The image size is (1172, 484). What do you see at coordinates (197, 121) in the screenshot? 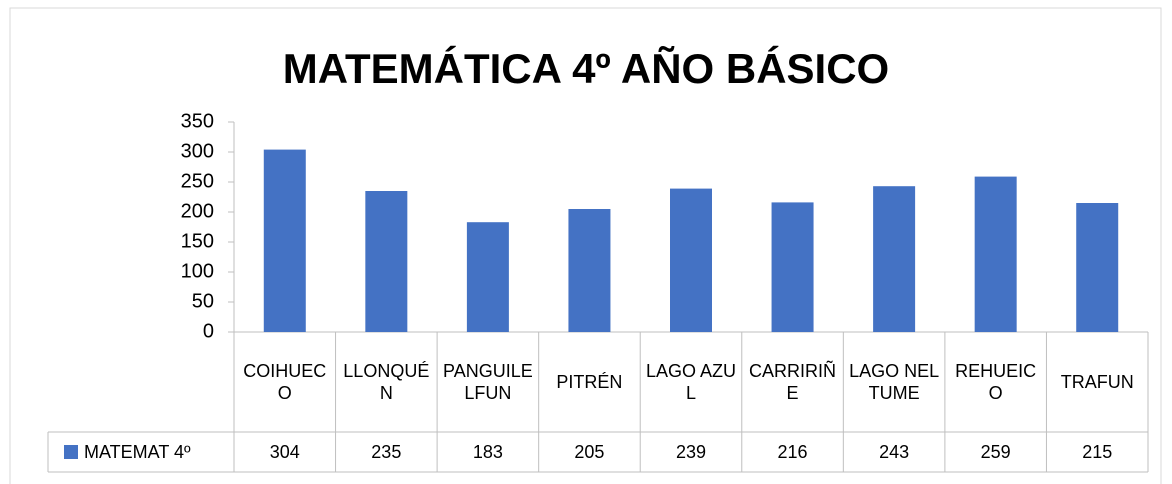
I see `y-tick-label: 350` at bounding box center [197, 121].